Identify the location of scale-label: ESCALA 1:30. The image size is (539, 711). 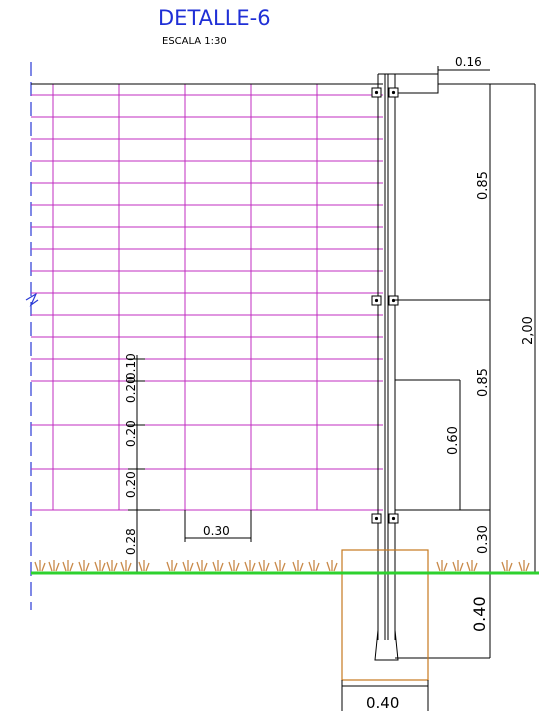
(194, 41).